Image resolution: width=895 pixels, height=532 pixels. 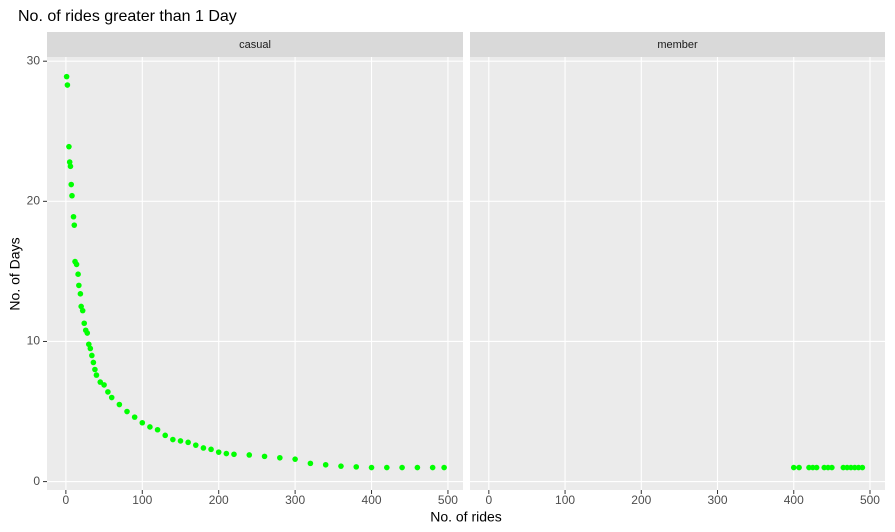 I want to click on strip-label: member, so click(x=677, y=45).